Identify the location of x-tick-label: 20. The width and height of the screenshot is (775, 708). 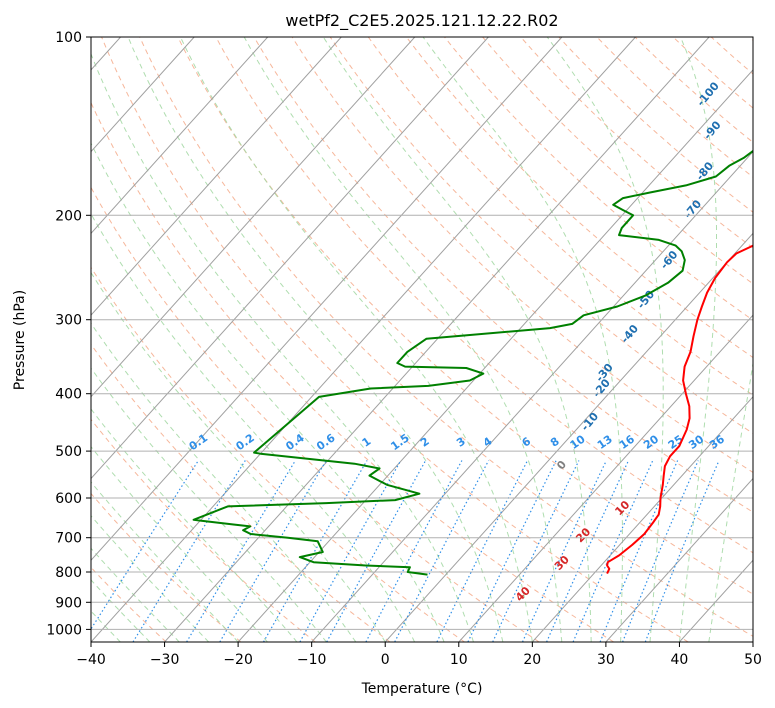
(532, 660).